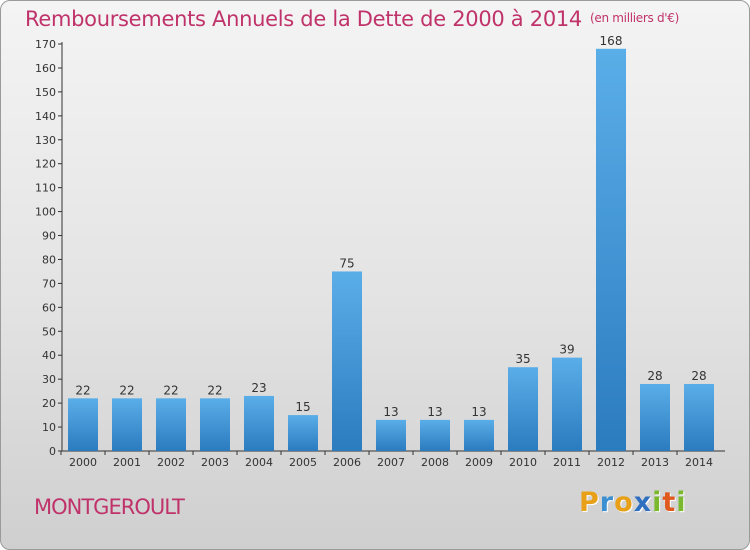  I want to click on y-tick-label: 120, so click(45, 164).